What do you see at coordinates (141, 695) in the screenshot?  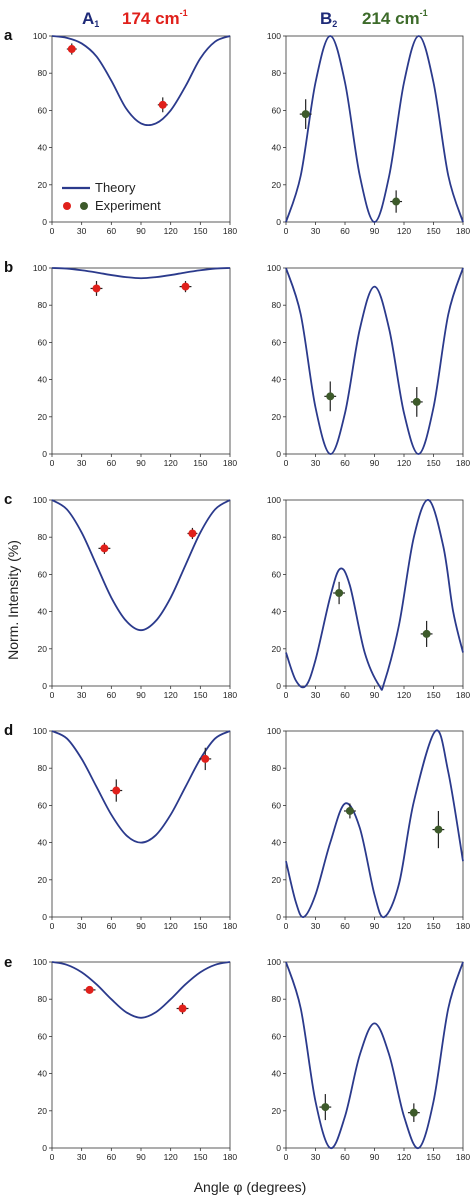 I see `xtick-label-c-a1-90: 90` at bounding box center [141, 695].